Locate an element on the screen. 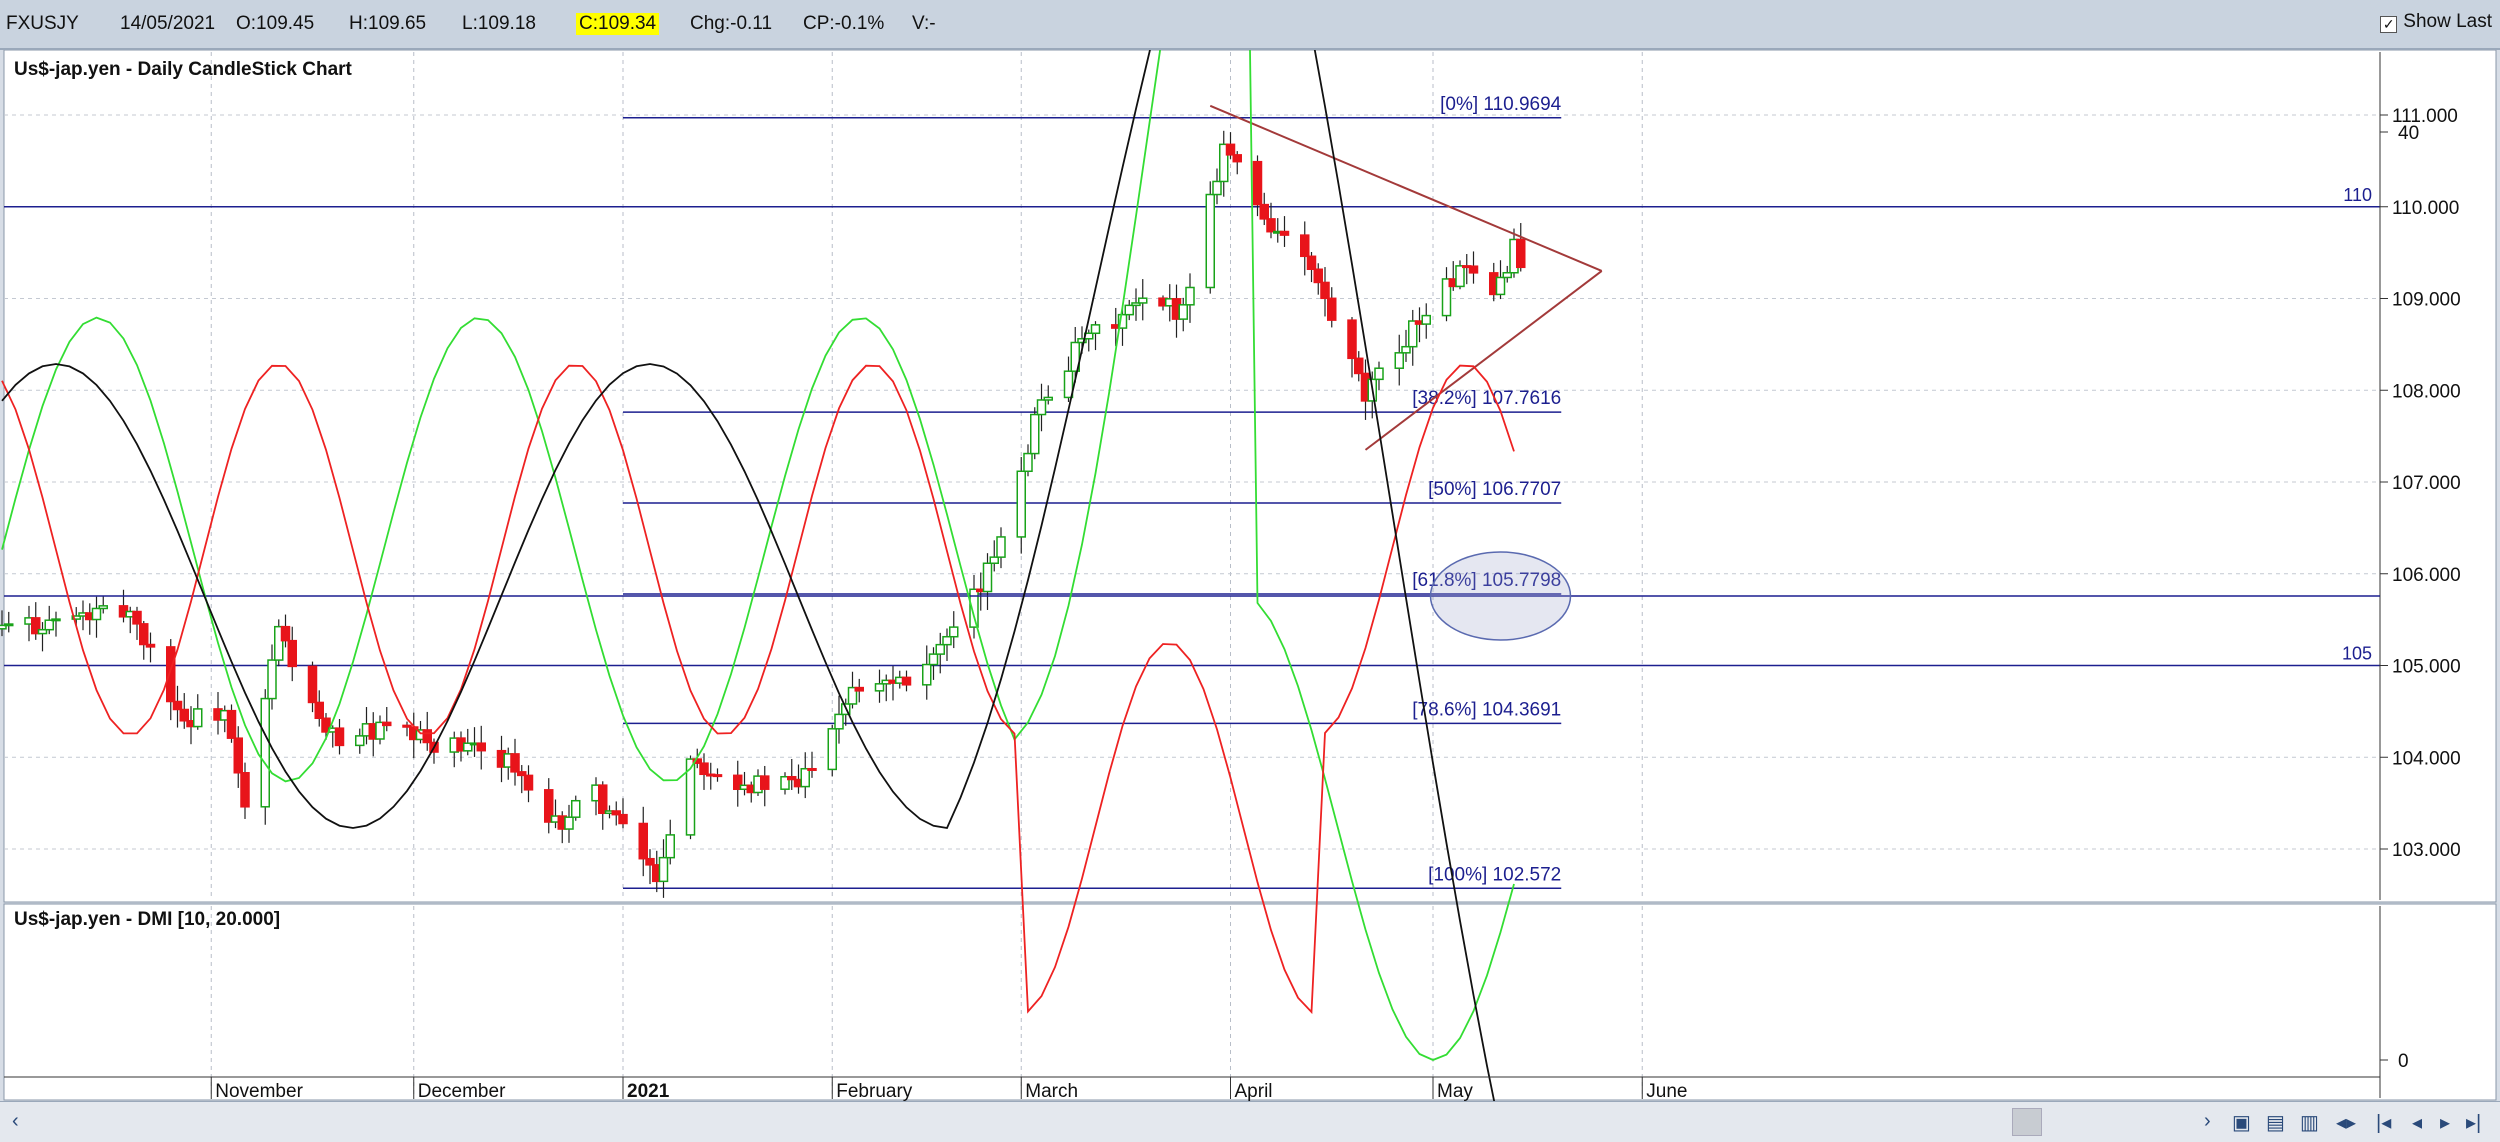 Image resolution: width=2500 pixels, height=1142 pixels. dmi-tick-label: 0 is located at coordinates (2403, 1061).